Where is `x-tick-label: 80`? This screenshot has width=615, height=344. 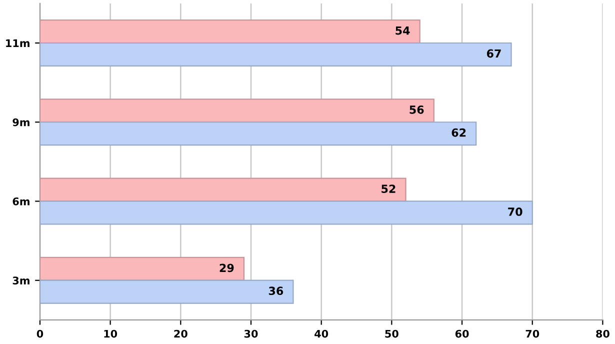 x-tick-label: 80 is located at coordinates (603, 334).